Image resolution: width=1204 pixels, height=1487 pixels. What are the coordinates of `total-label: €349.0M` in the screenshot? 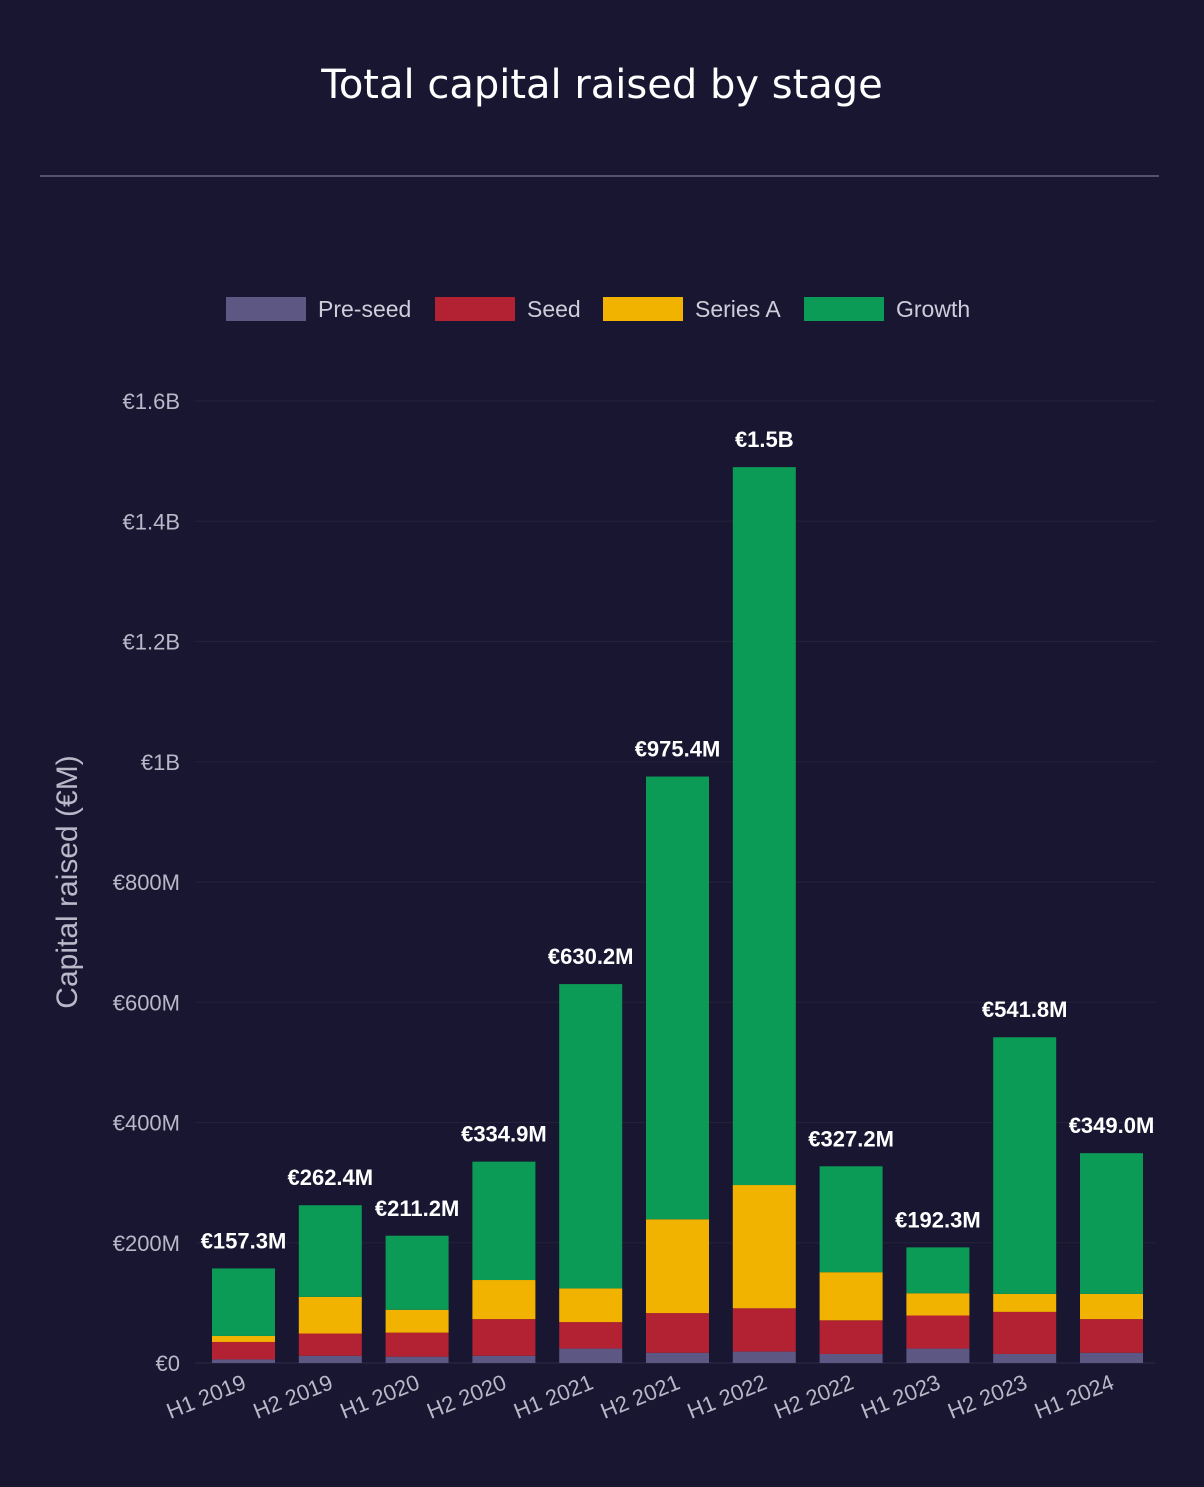 It's located at (1112, 1125).